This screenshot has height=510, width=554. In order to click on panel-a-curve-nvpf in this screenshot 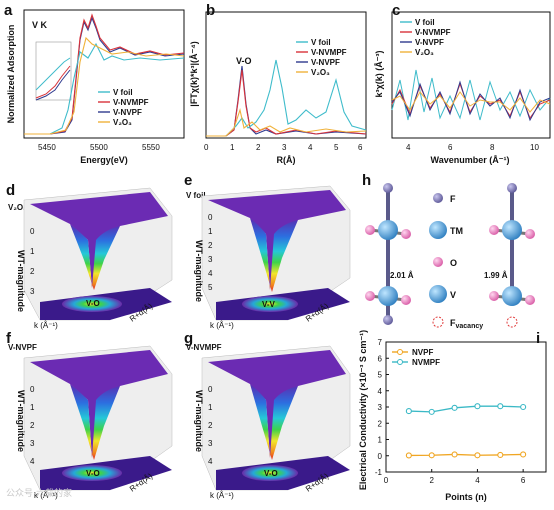, I will do `click(104, 75)`.